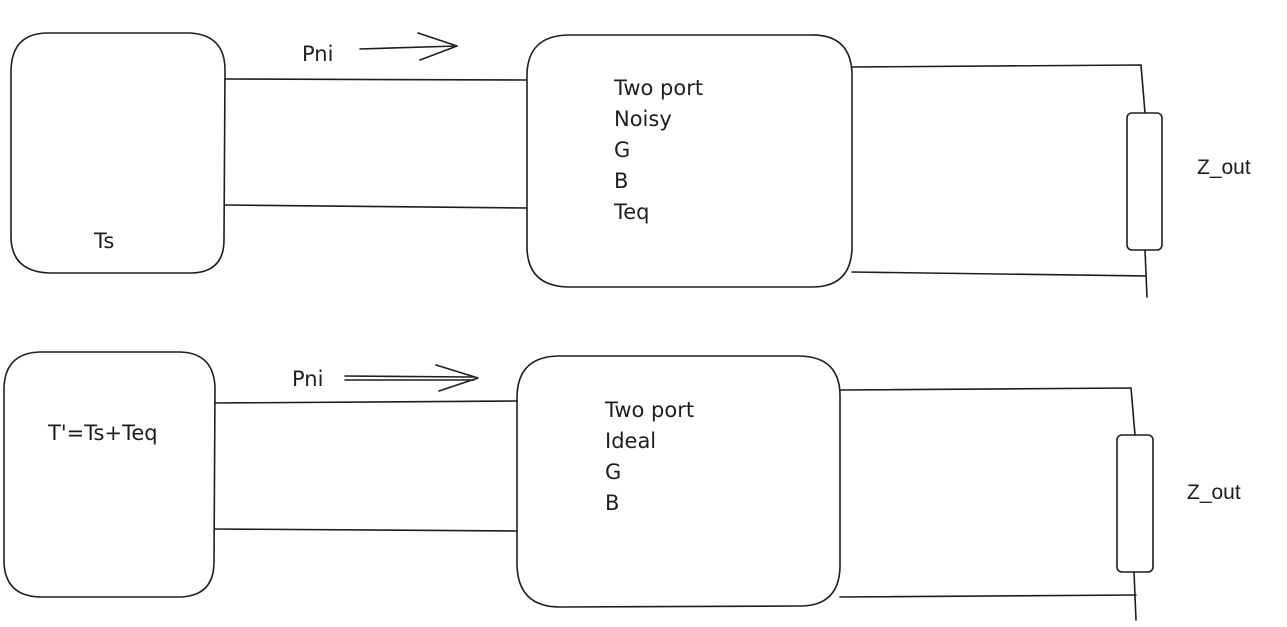 Image resolution: width=1287 pixels, height=627 pixels. What do you see at coordinates (102, 433) in the screenshot?
I see `bottom-source-label: T'=Ts+Teq` at bounding box center [102, 433].